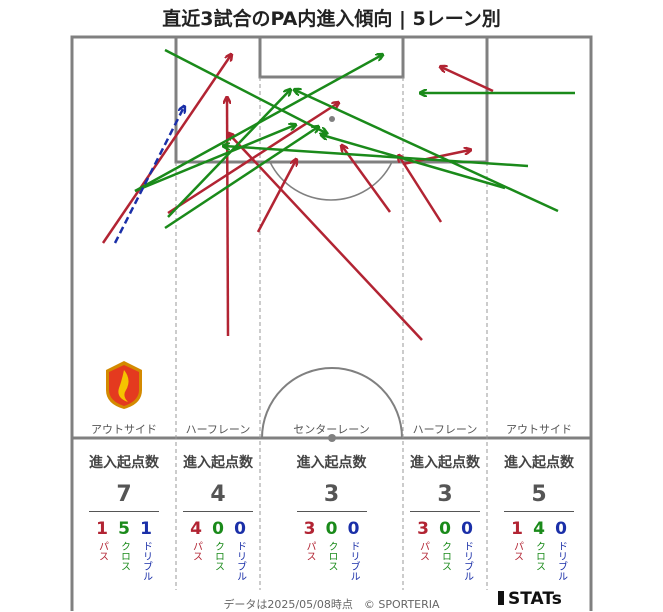 The height and width of the screenshot is (612, 663). Describe the element at coordinates (124, 385) in the screenshot. I see `team-crest-logo` at that location.